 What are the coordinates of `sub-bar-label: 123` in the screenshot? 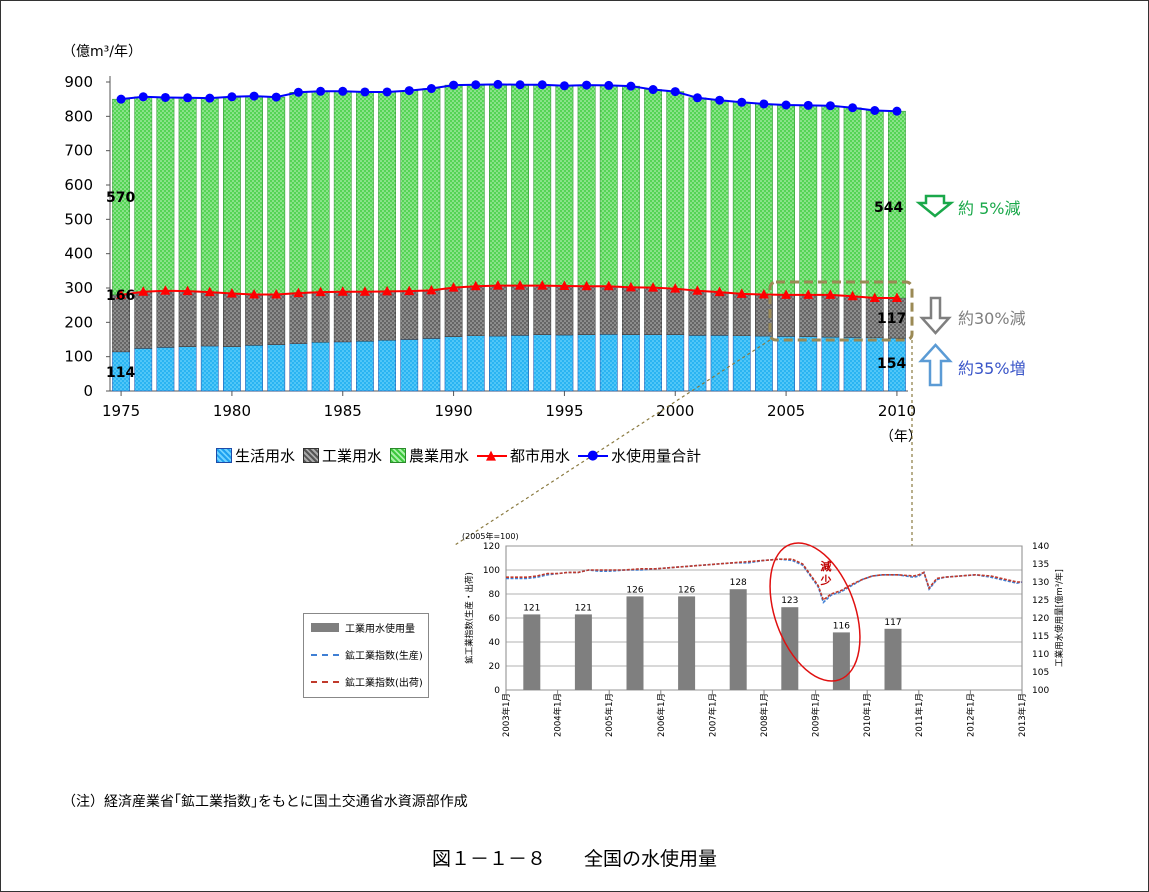 It's located at (789, 601).